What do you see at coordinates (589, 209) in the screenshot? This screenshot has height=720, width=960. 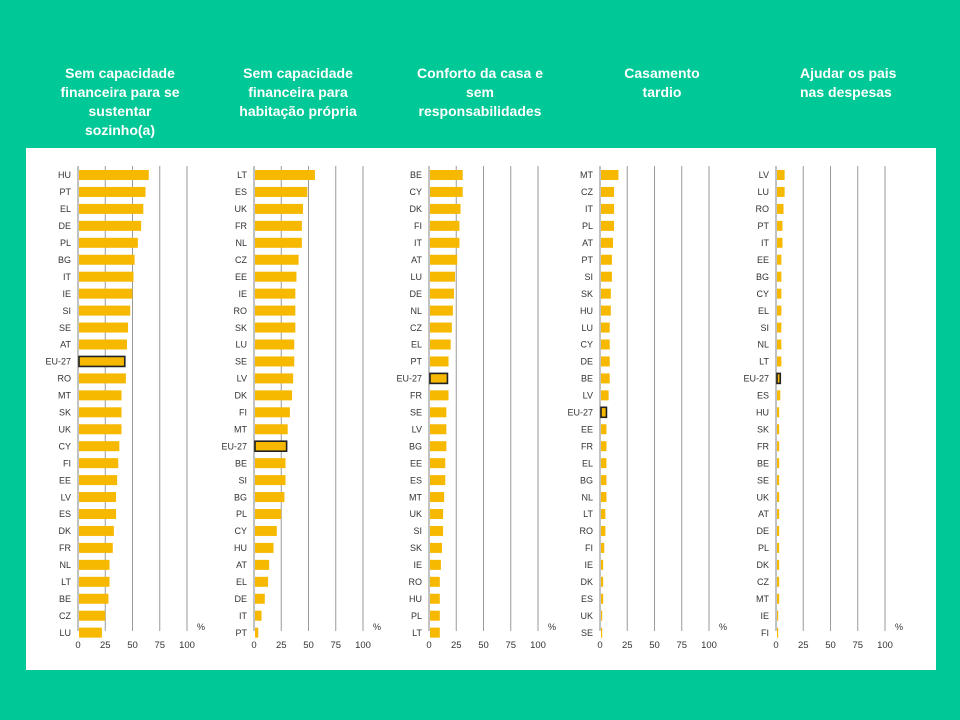 I see `category-label-p4: IT` at bounding box center [589, 209].